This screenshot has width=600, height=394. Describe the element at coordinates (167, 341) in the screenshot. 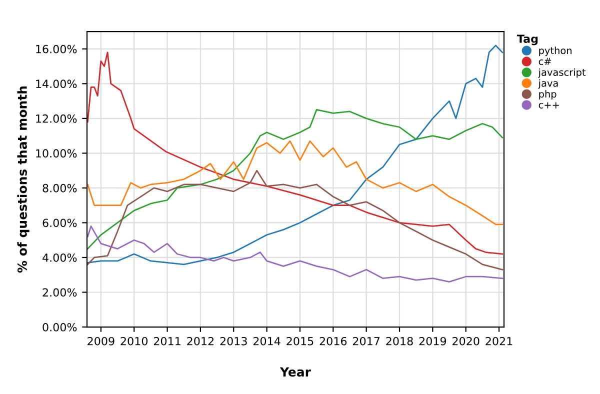

I see `x-tick-label: 2011` at that location.